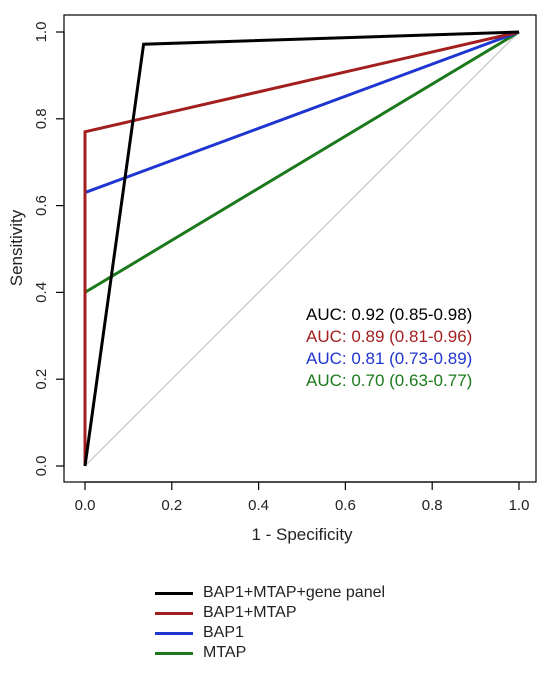  I want to click on legend-label: BAP1+MTAP, so click(250, 612).